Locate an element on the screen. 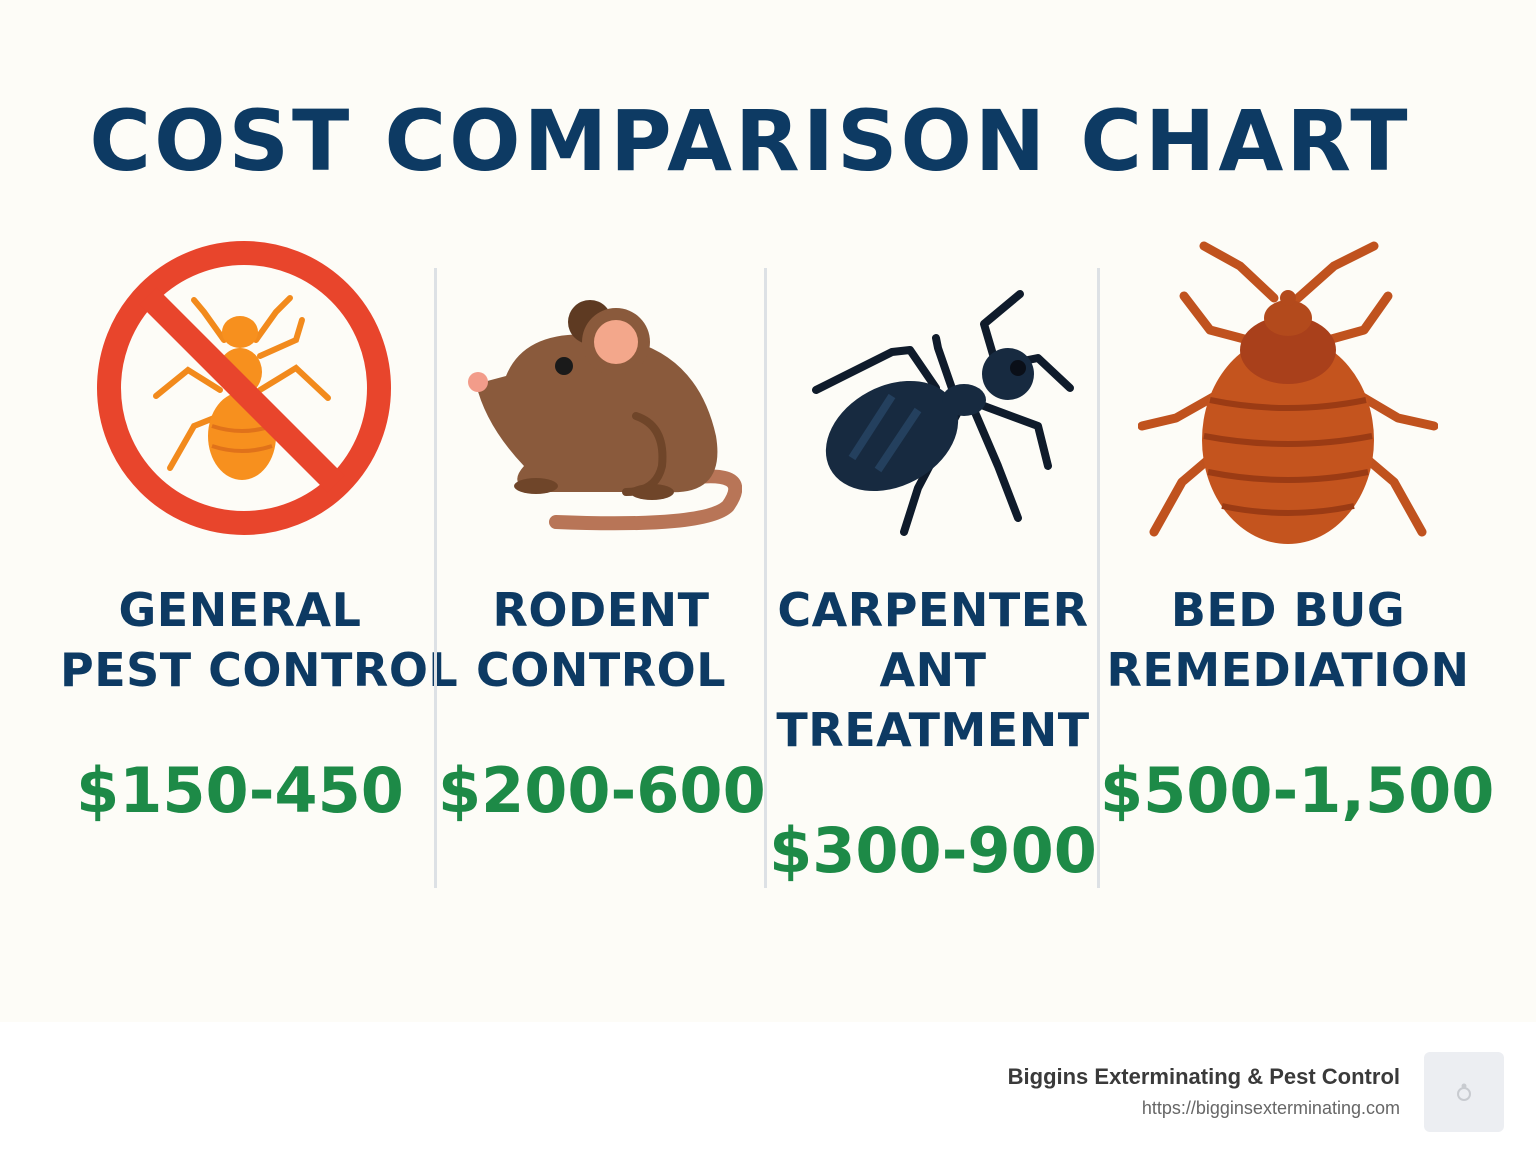 The height and width of the screenshot is (1154, 1536). service-label: CARPENTER ANT TREATMENT is located at coordinates (933, 670).